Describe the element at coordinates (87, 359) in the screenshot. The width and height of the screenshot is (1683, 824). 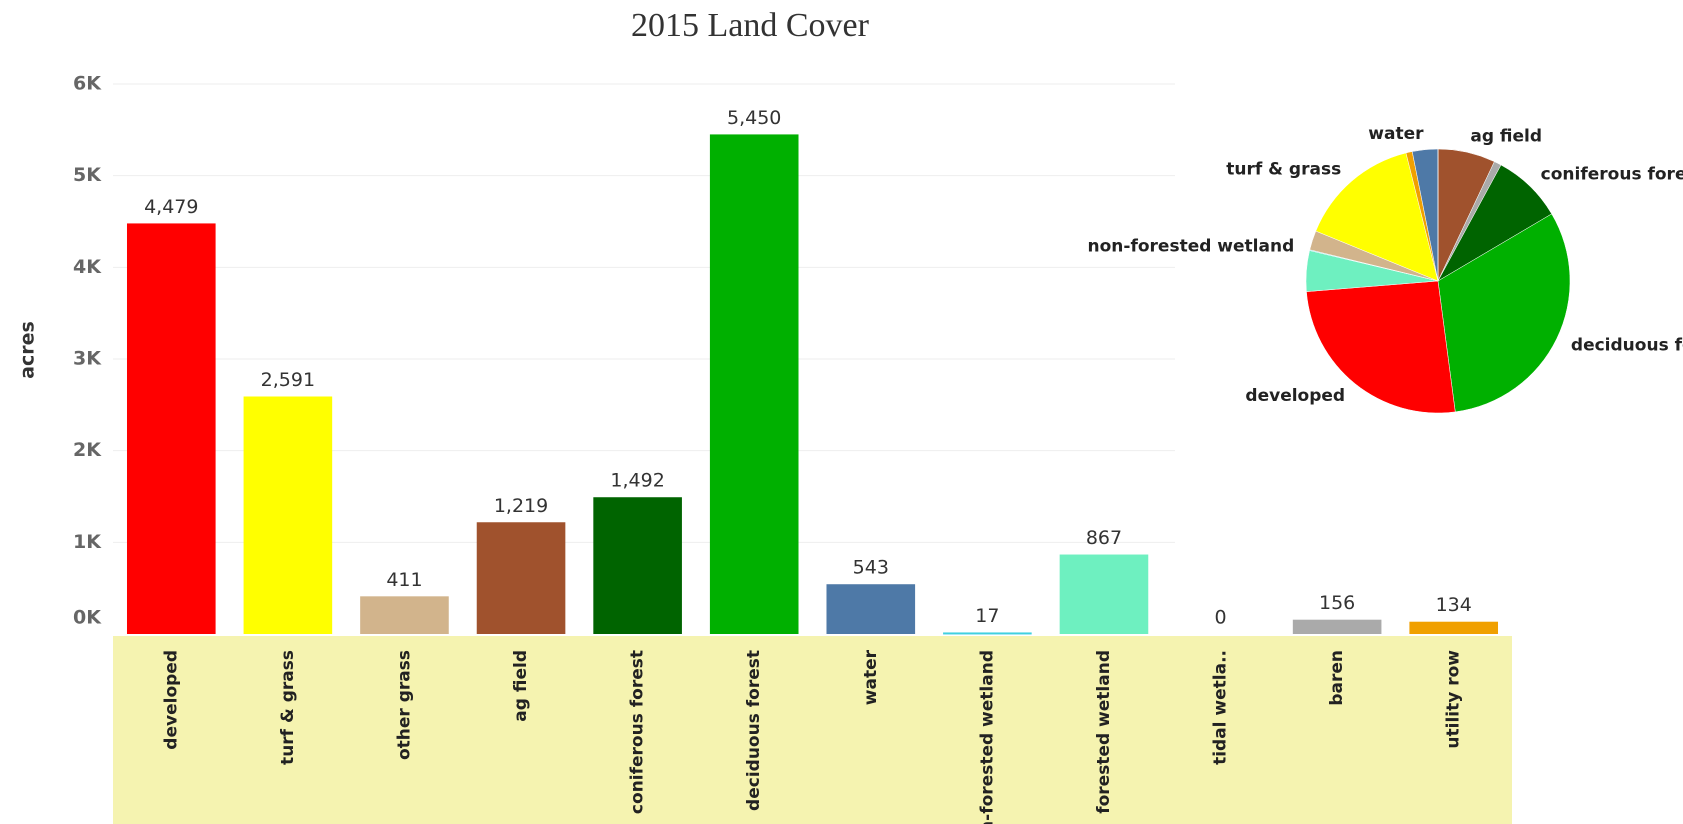
I see `y-tick-label: 3K` at that location.